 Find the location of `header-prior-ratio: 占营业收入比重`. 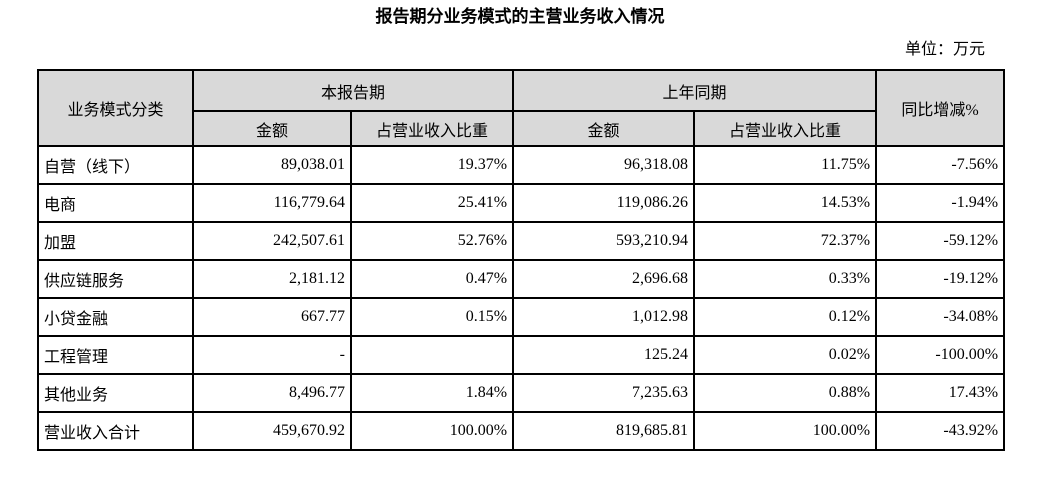

header-prior-ratio: 占营业收入比重 is located at coordinates (785, 128).